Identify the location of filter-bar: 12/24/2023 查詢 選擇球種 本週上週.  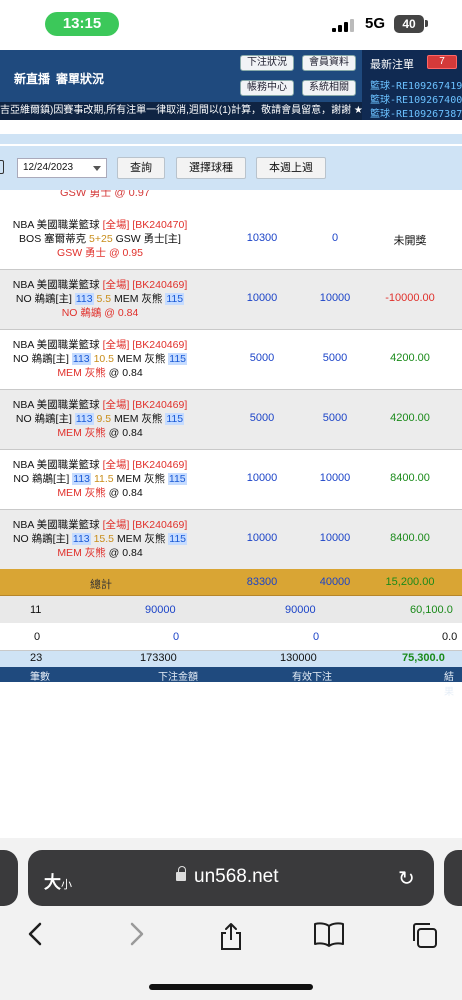
(231, 168).